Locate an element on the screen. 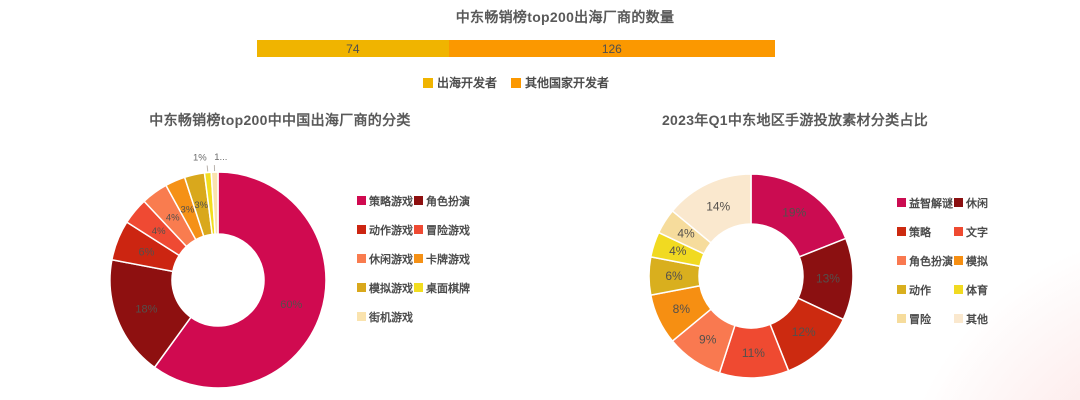 This screenshot has height=400, width=1080. right-pie-title: 2023年Q1中东地区手游投放素材分类占比 is located at coordinates (795, 120).